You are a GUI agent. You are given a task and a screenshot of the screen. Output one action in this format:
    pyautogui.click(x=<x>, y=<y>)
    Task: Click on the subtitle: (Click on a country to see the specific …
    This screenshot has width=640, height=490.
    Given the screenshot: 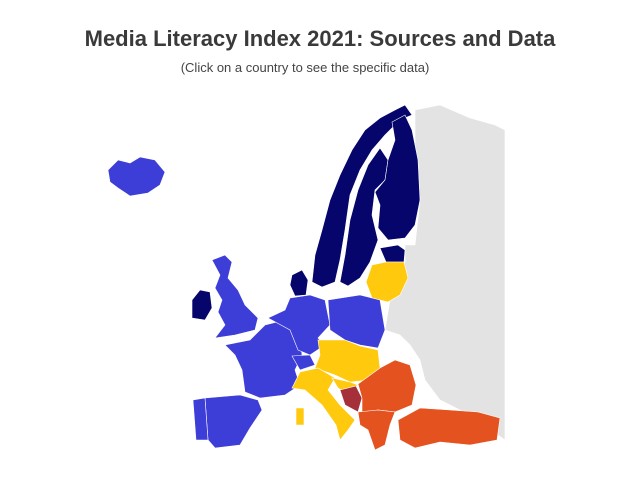 What is the action you would take?
    pyautogui.click(x=305, y=67)
    